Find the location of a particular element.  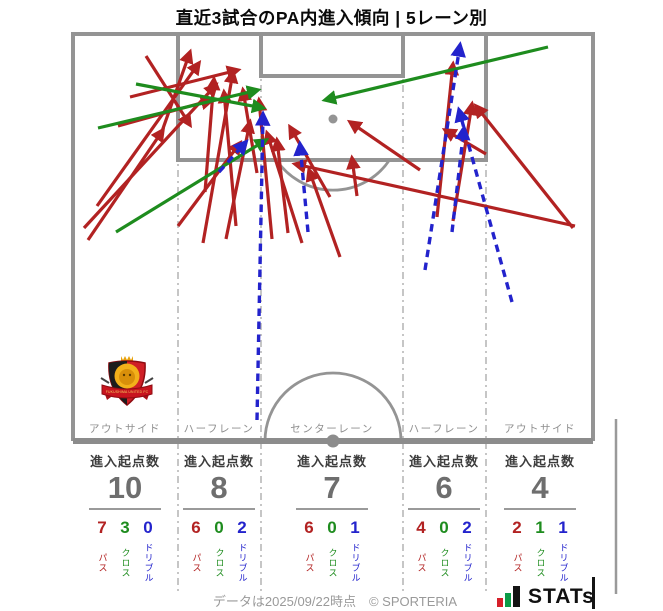

penalty-area is located at coordinates (332, 98).